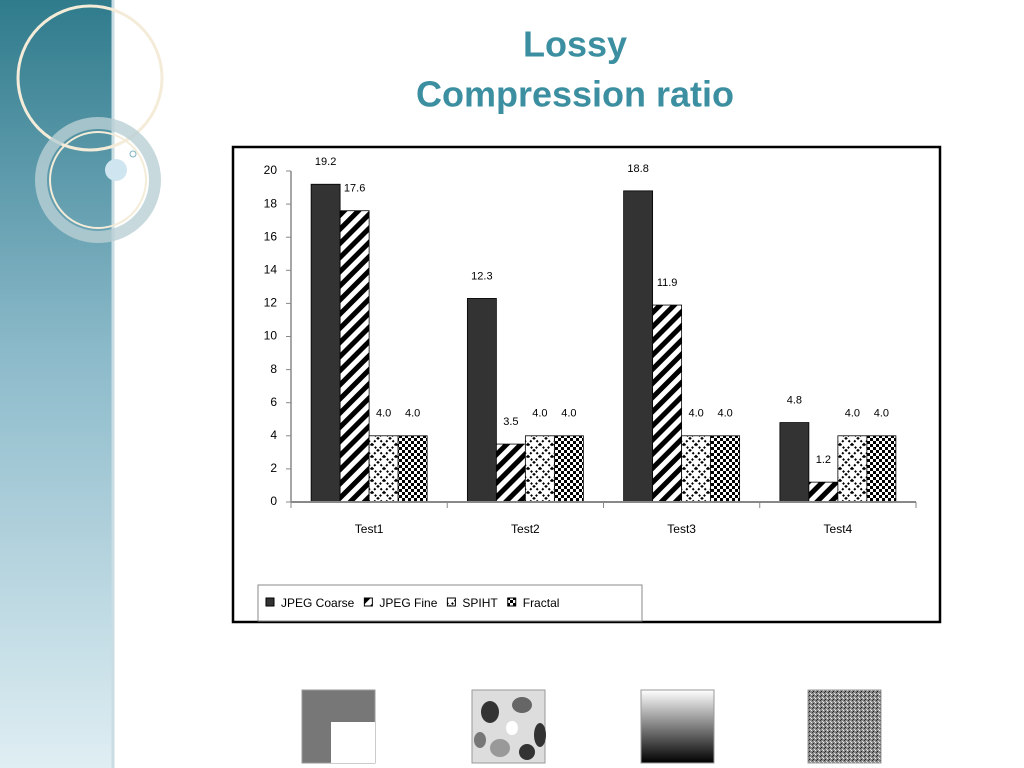 This screenshot has width=1024, height=768. What do you see at coordinates (354, 189) in the screenshot?
I see `value-label: 17.6` at bounding box center [354, 189].